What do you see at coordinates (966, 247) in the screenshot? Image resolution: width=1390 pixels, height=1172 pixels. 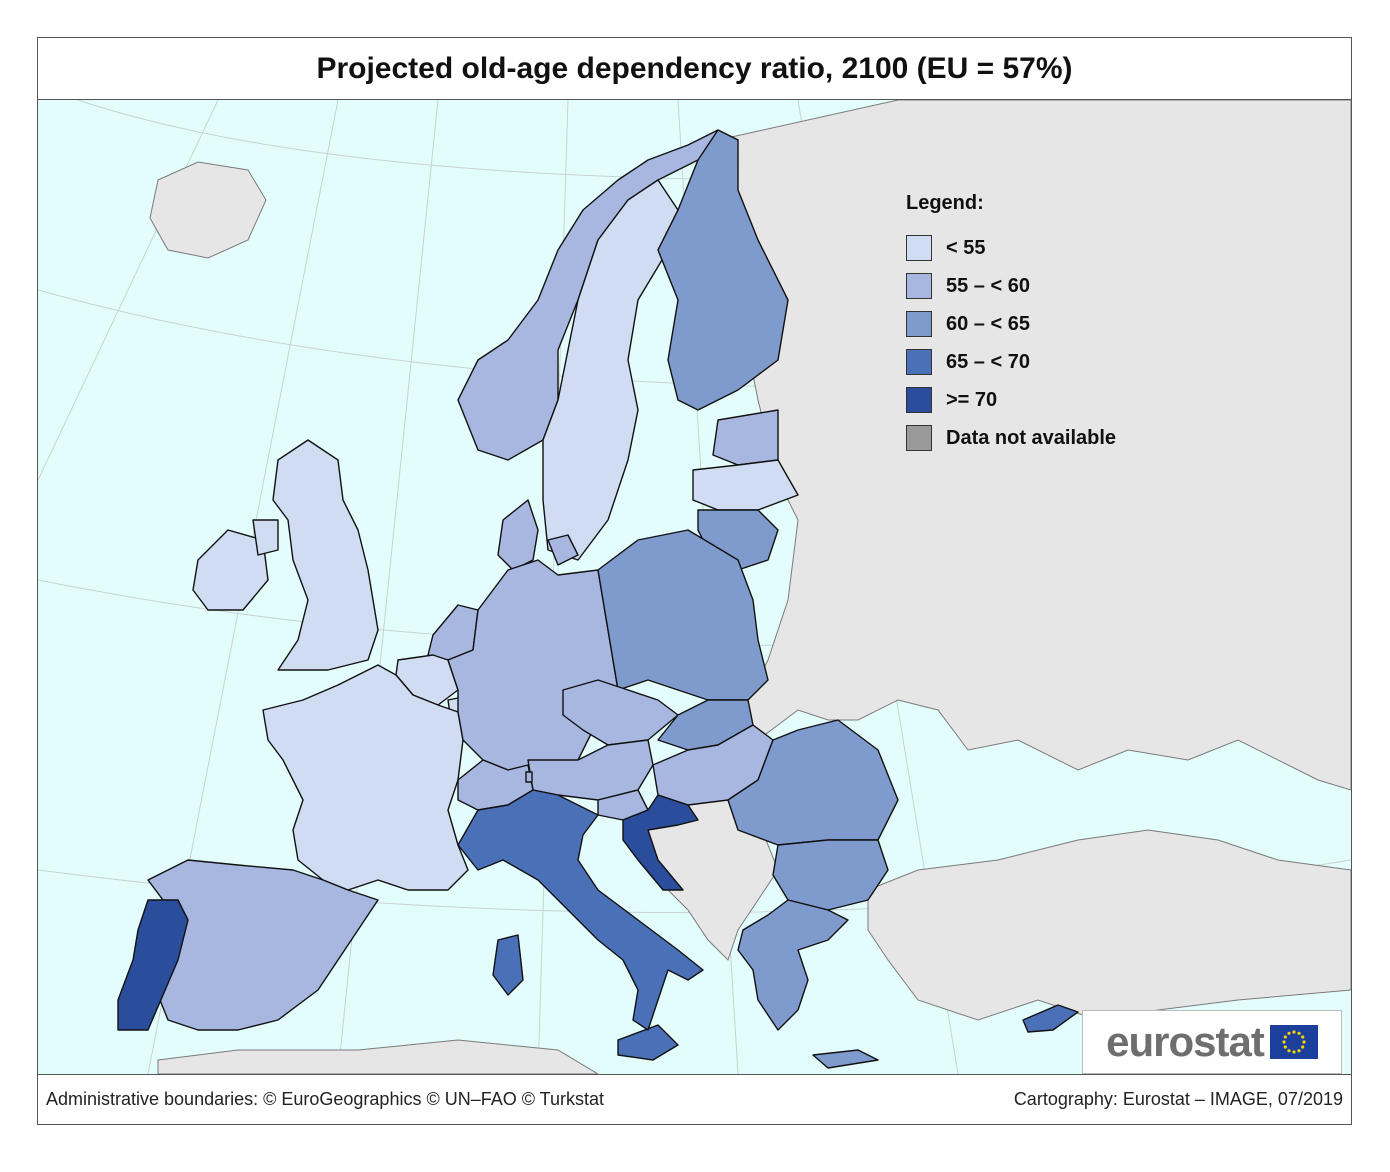 I see `legend-label: < 55` at bounding box center [966, 247].